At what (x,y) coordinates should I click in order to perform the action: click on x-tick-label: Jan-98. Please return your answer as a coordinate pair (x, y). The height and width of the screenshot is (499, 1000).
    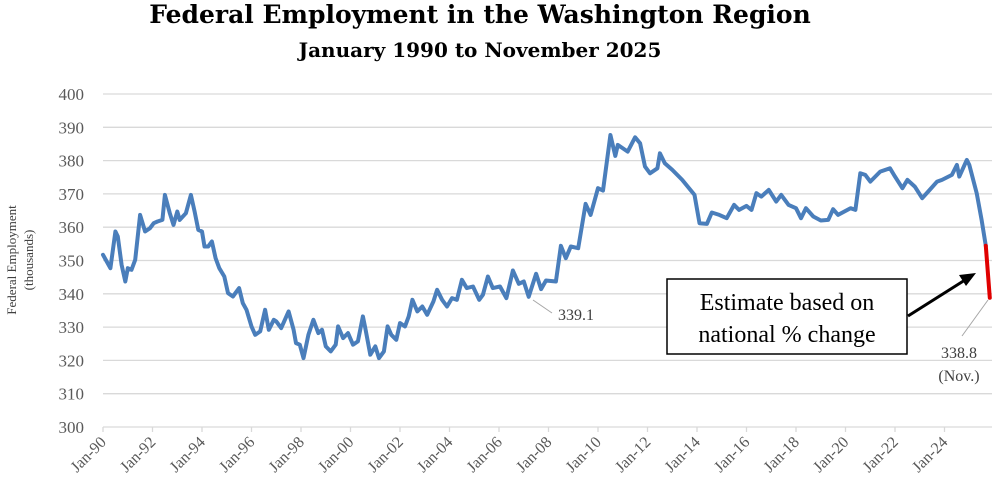
    Looking at the image, I should click on (287, 455).